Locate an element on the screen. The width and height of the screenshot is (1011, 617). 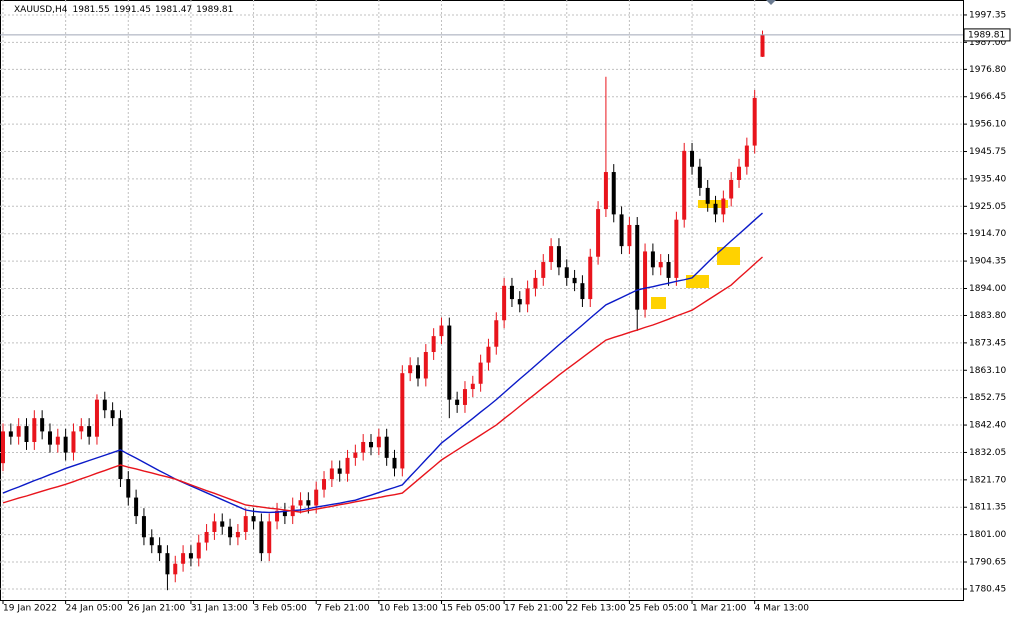
y-tick-label: 1883.80 is located at coordinates (987, 316).